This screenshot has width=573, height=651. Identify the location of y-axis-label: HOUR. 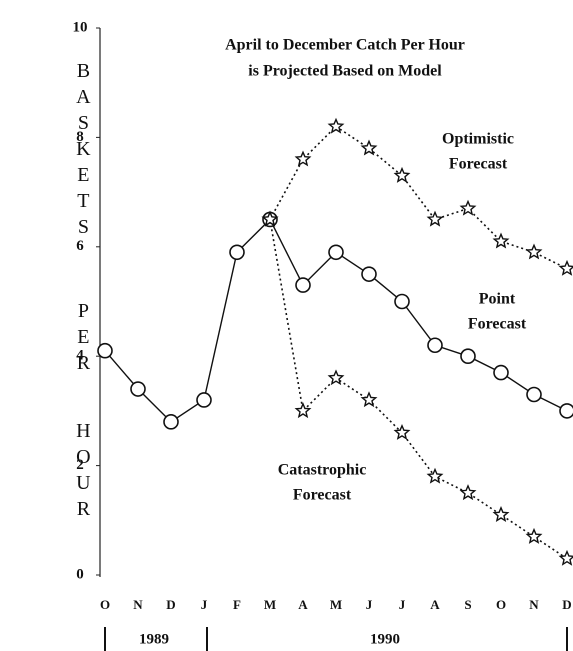
(83, 472).